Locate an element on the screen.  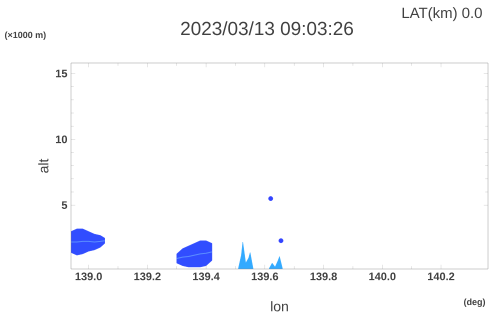
x-tick-label: 140.0 is located at coordinates (382, 276).